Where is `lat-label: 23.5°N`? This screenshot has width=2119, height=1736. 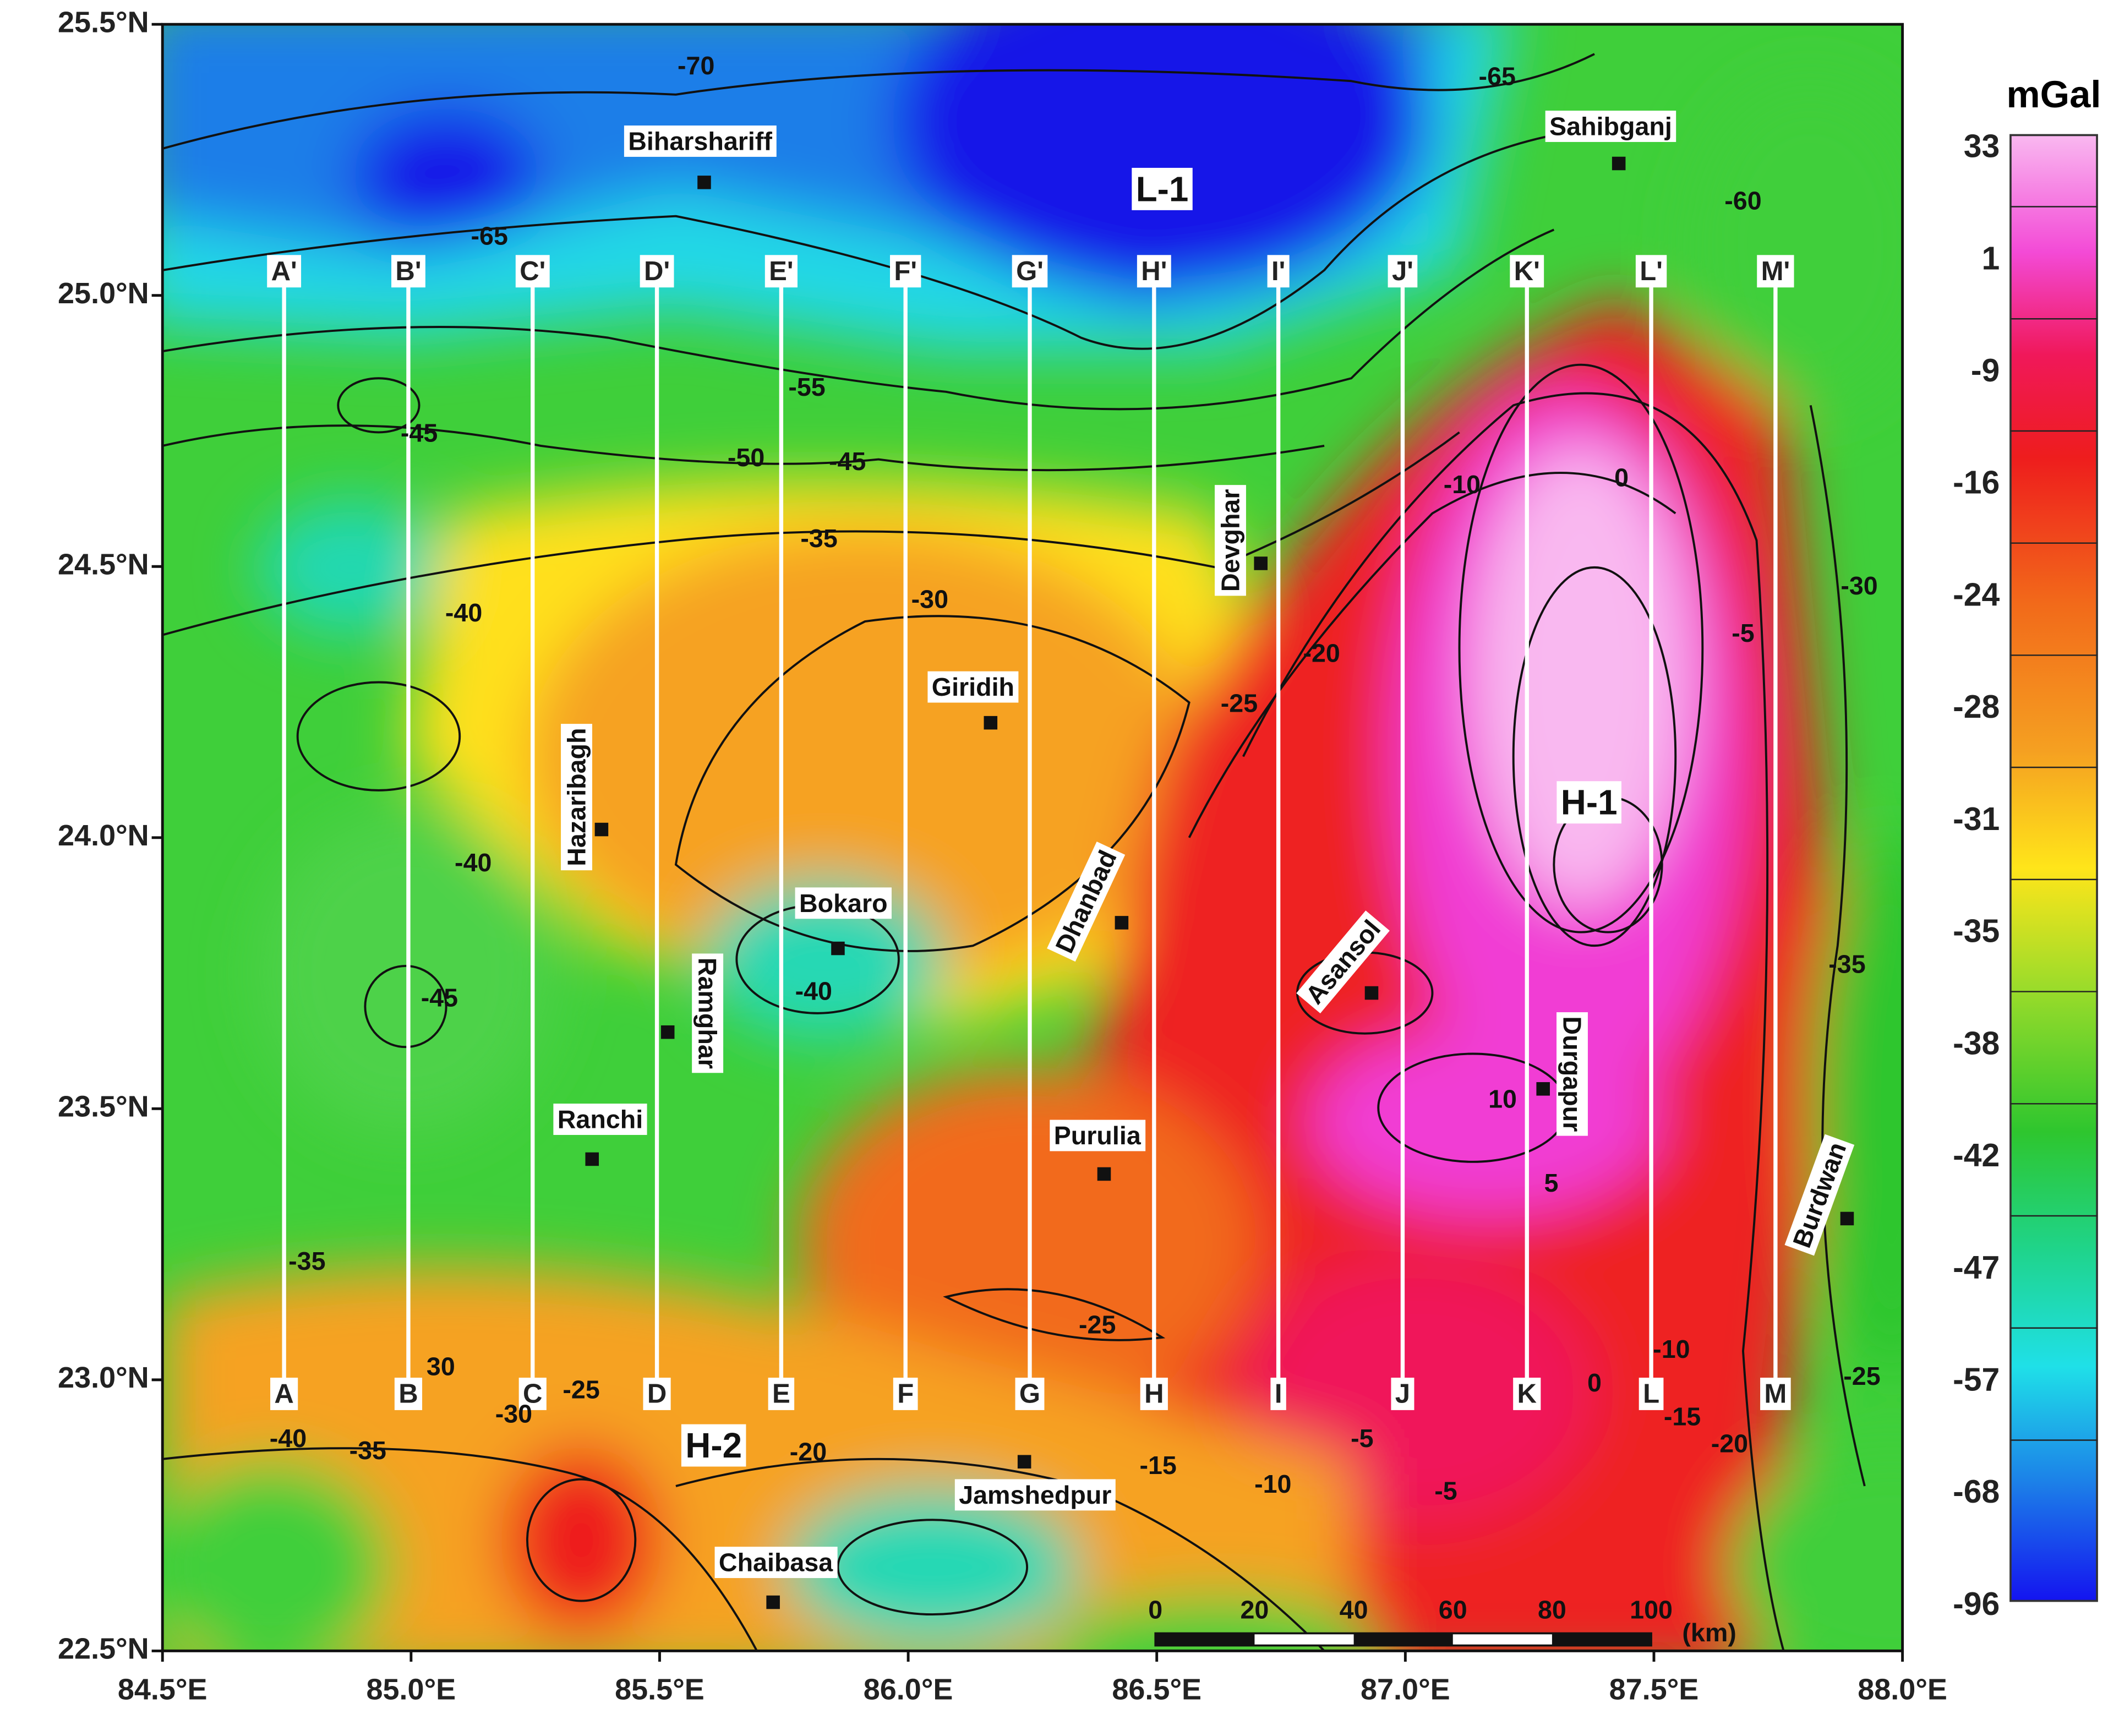
lat-label: 23.5°N is located at coordinates (103, 1107).